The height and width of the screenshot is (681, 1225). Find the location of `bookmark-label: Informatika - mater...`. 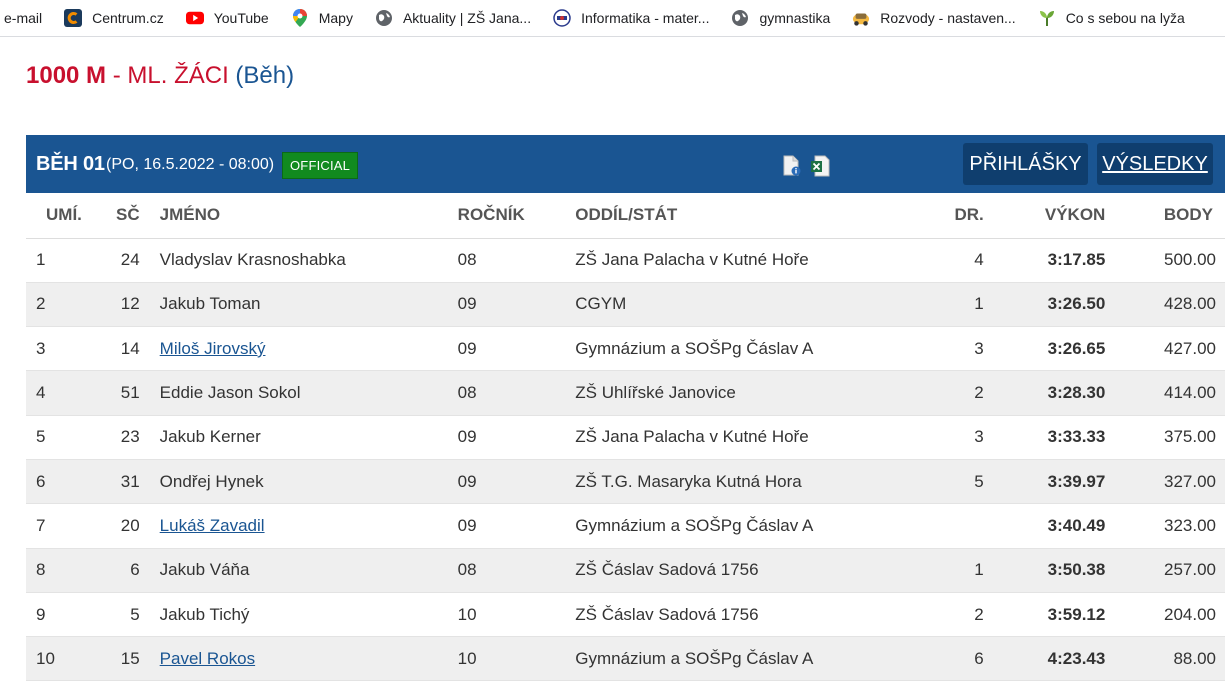

bookmark-label: Informatika - mater... is located at coordinates (645, 18).